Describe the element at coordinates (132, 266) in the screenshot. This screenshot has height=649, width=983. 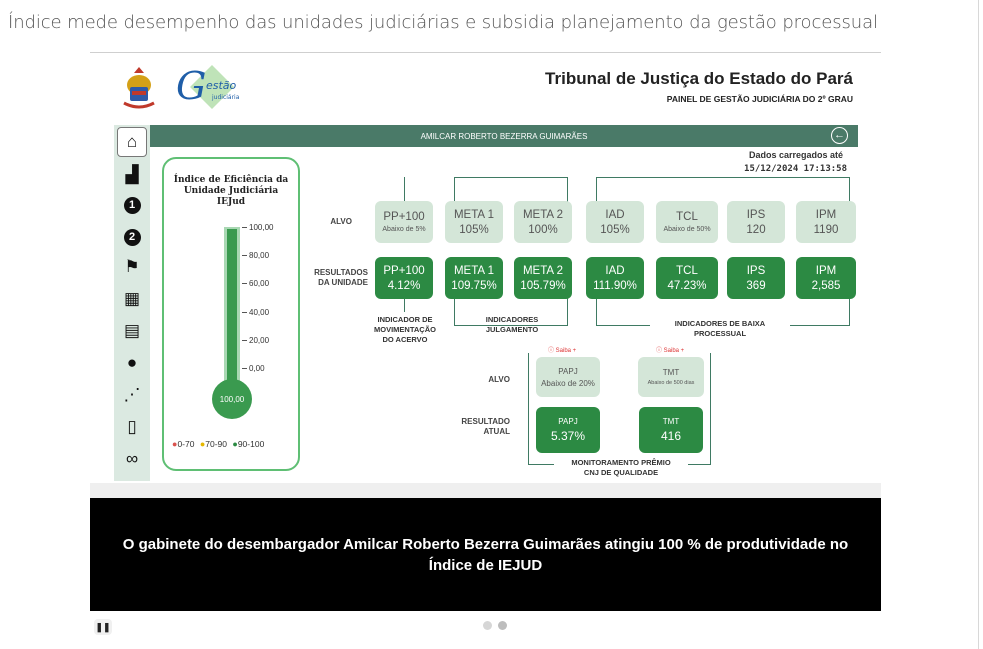
I see `people-running-icon: ⚑` at that location.